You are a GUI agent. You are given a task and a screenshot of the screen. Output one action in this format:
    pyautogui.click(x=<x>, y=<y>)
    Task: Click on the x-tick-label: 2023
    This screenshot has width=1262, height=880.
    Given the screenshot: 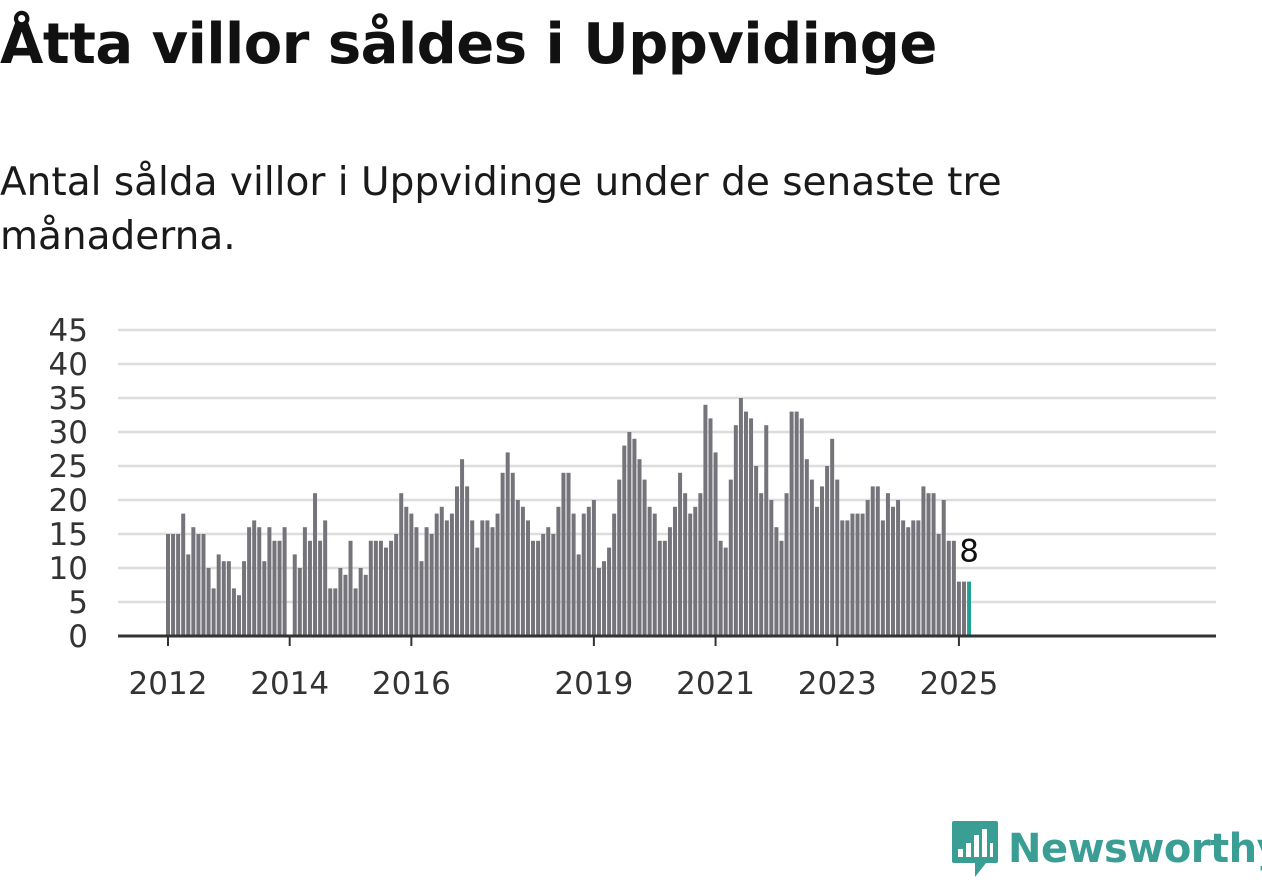 What is the action you would take?
    pyautogui.click(x=837, y=684)
    